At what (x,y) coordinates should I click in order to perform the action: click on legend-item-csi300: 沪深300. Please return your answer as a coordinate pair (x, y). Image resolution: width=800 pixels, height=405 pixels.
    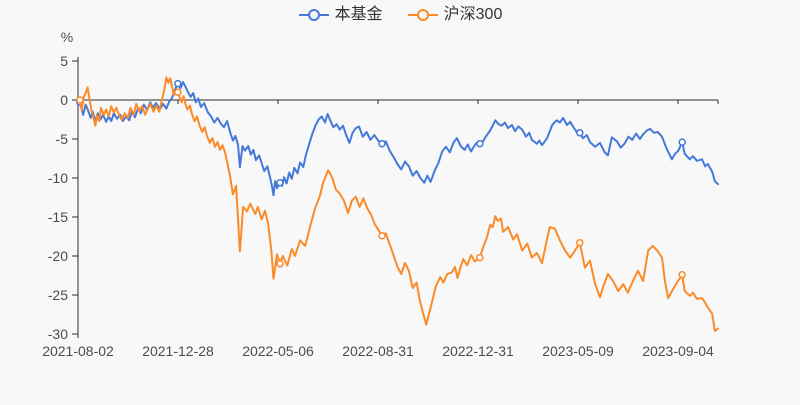
    Looking at the image, I should click on (455, 15).